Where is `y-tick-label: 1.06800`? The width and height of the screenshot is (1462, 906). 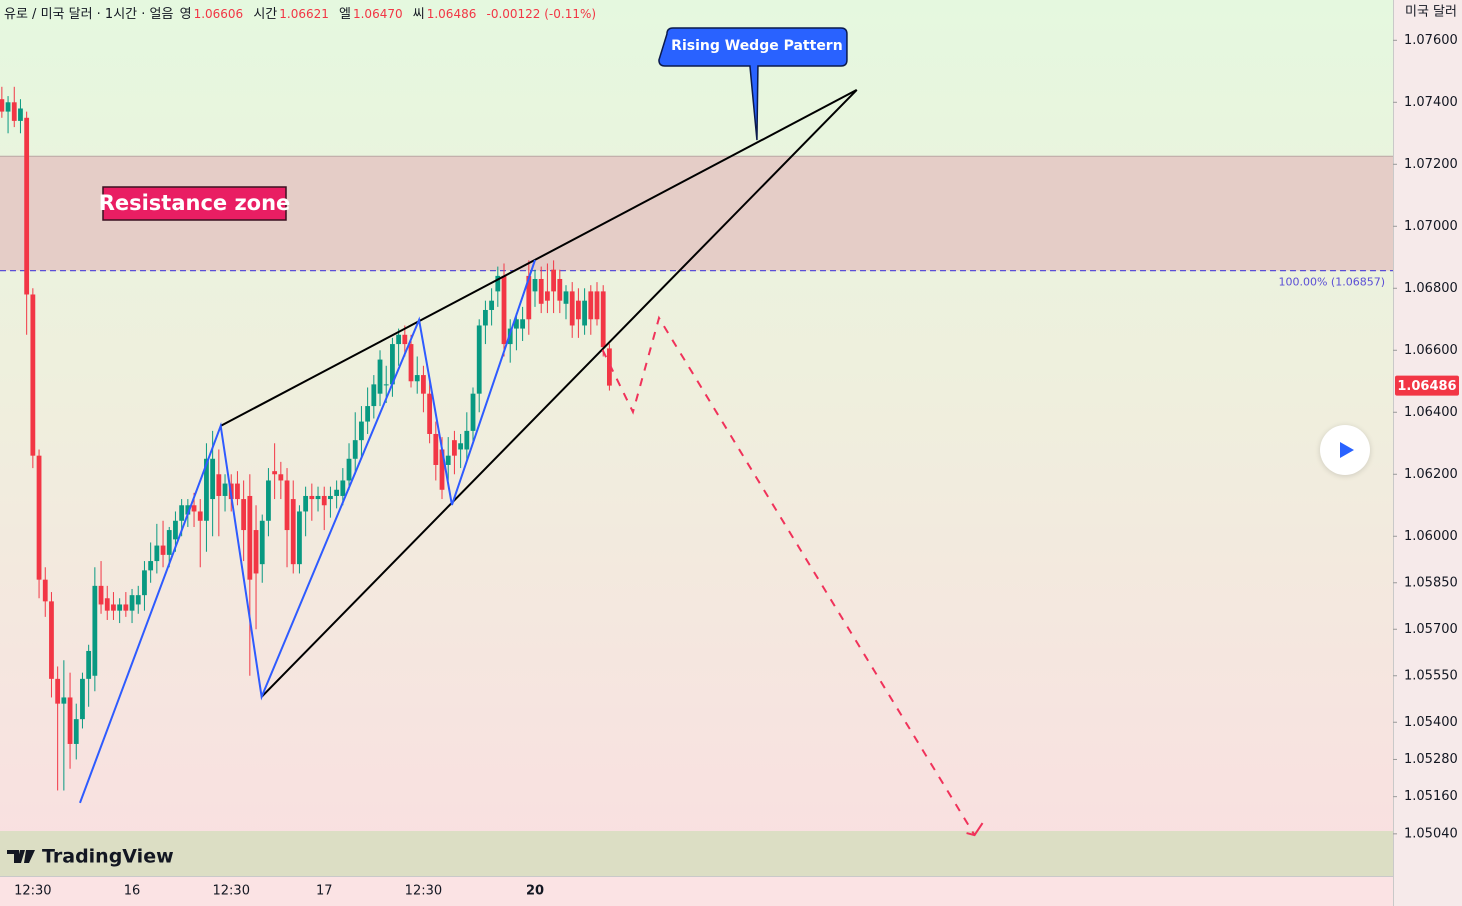 y-tick-label: 1.06800 is located at coordinates (1431, 288).